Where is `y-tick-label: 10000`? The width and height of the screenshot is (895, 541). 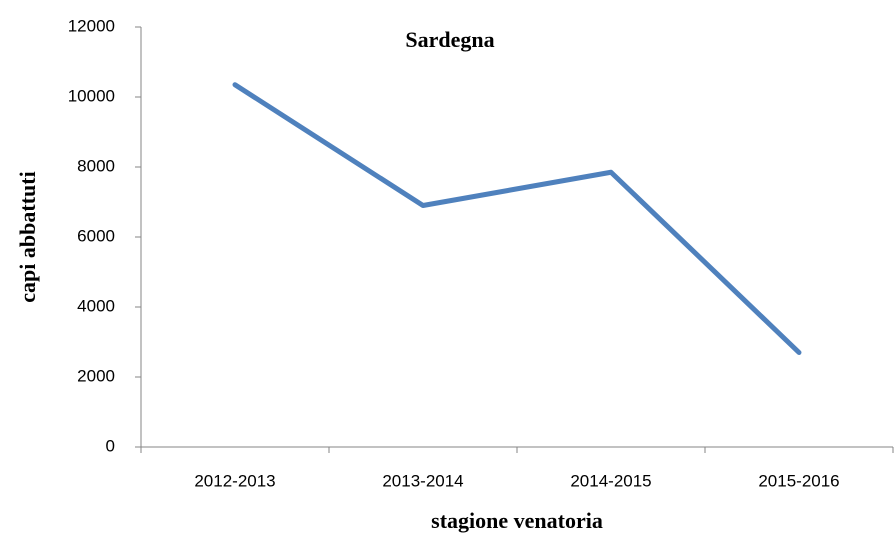
y-tick-label: 10000 is located at coordinates (91, 95).